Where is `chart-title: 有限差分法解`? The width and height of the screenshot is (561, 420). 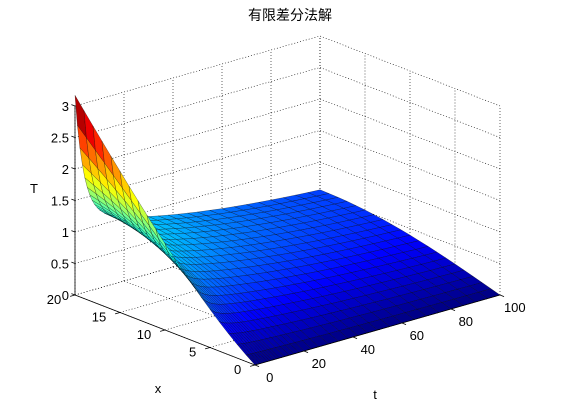 chart-title: 有限差分法解 is located at coordinates (290, 16).